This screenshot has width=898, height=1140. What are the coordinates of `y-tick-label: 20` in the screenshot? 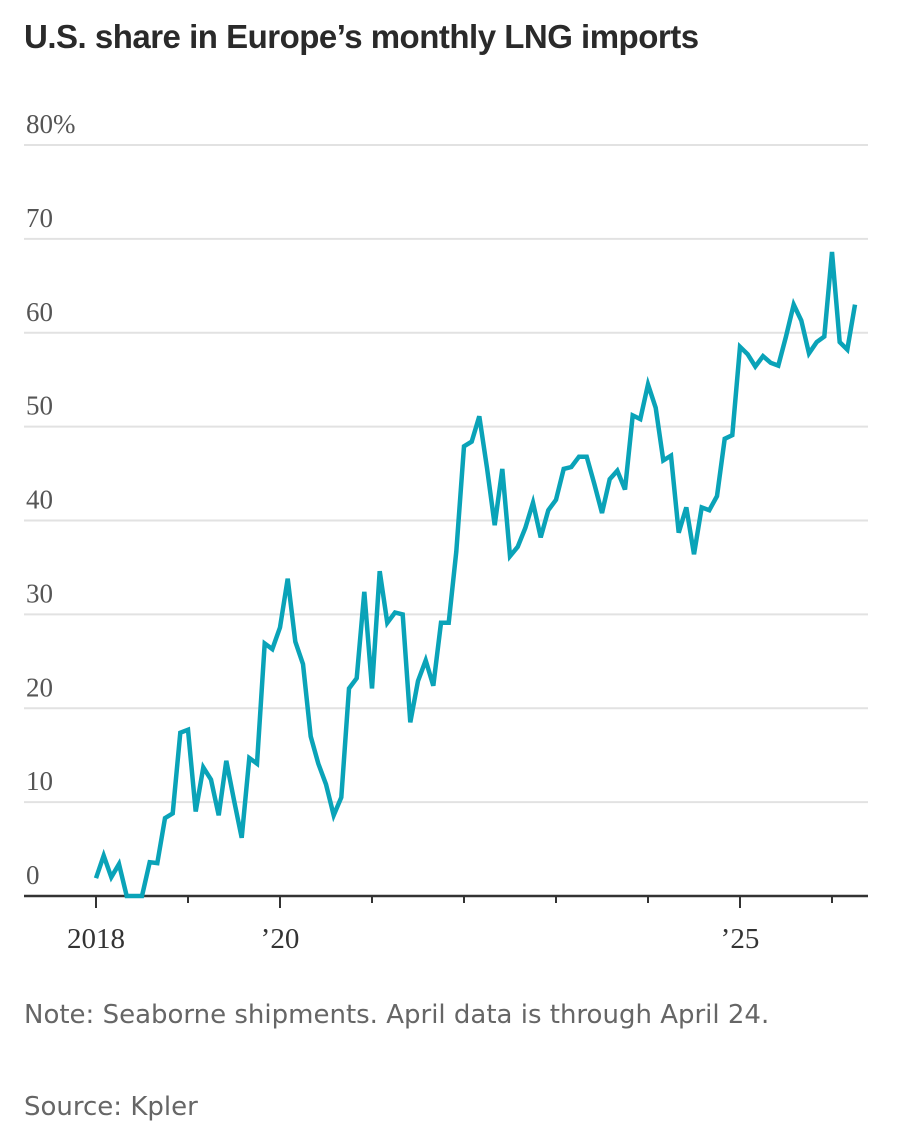 It's located at (39, 687).